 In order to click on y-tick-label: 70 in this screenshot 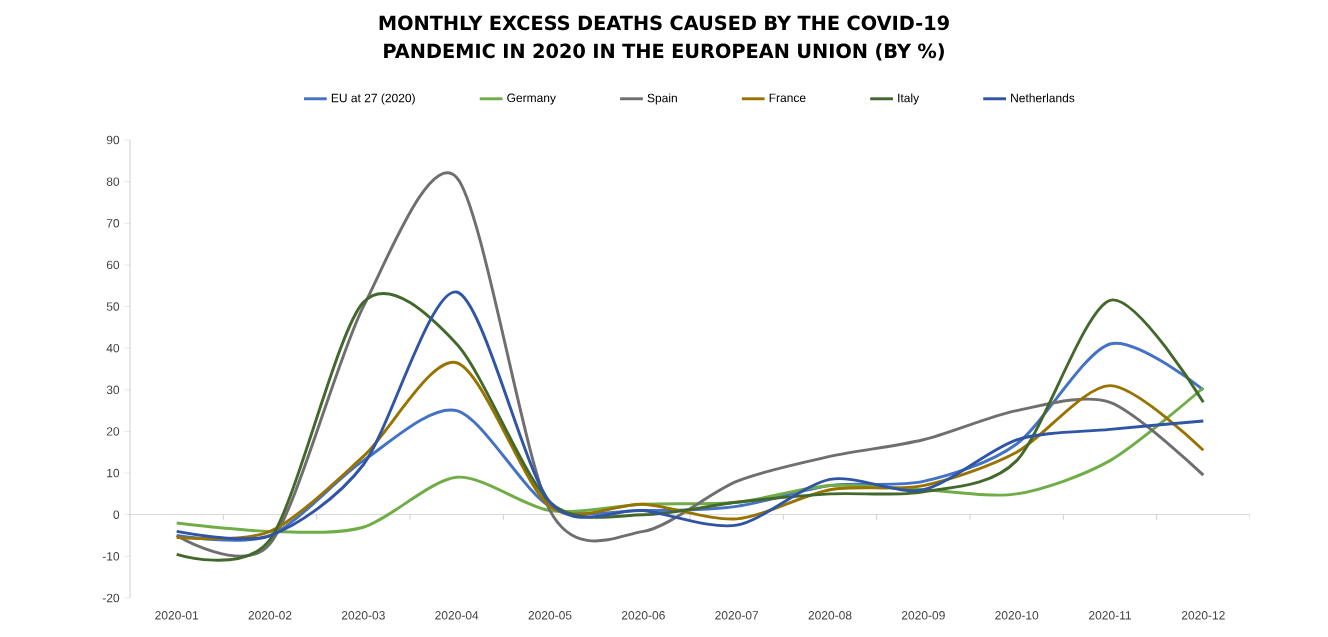, I will do `click(113, 223)`.